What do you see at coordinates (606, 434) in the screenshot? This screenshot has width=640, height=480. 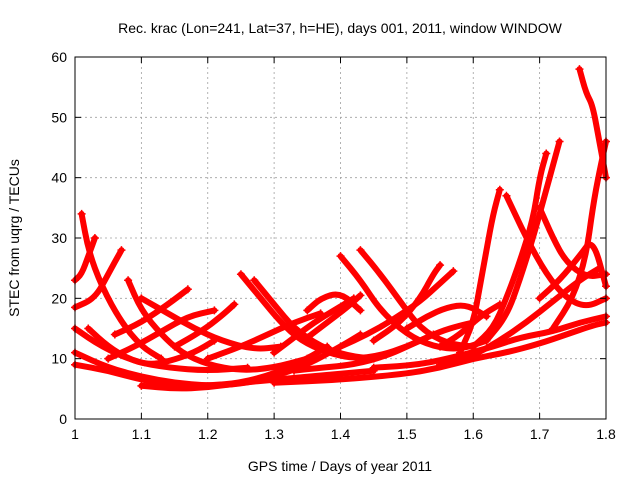 I see `x-tick-label: 1.8` at bounding box center [606, 434].